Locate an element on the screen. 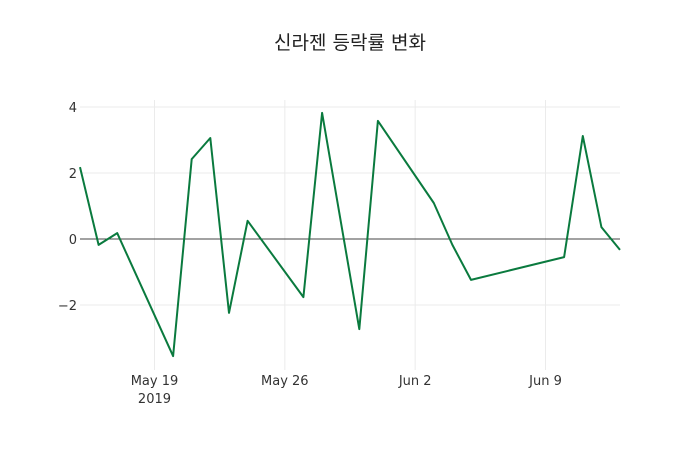 Image resolution: width=700 pixels, height=450 pixels. y-tick-label: 4 is located at coordinates (73, 108).